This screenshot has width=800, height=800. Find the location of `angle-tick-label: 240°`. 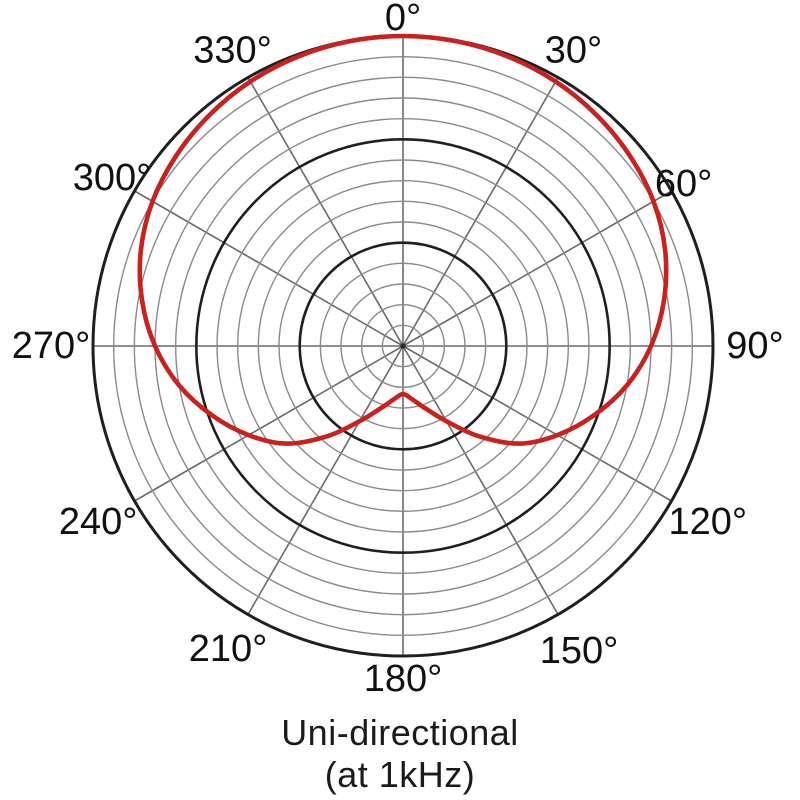

angle-tick-label: 240° is located at coordinates (98, 522).